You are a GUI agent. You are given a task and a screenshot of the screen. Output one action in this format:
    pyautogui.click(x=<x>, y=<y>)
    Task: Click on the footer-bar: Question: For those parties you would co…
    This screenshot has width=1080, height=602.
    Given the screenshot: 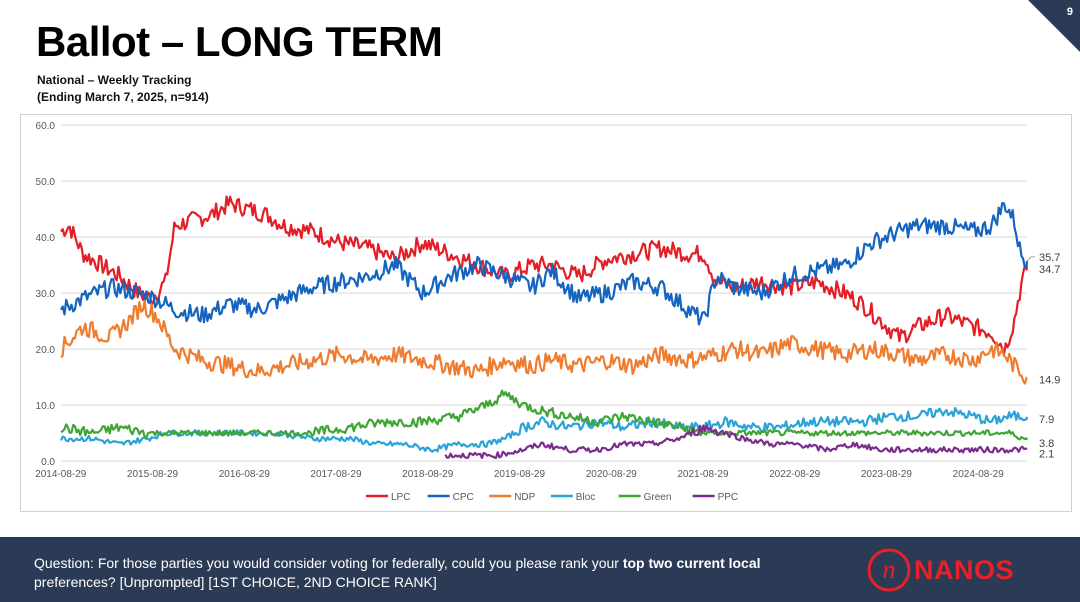 What is the action you would take?
    pyautogui.click(x=540, y=569)
    